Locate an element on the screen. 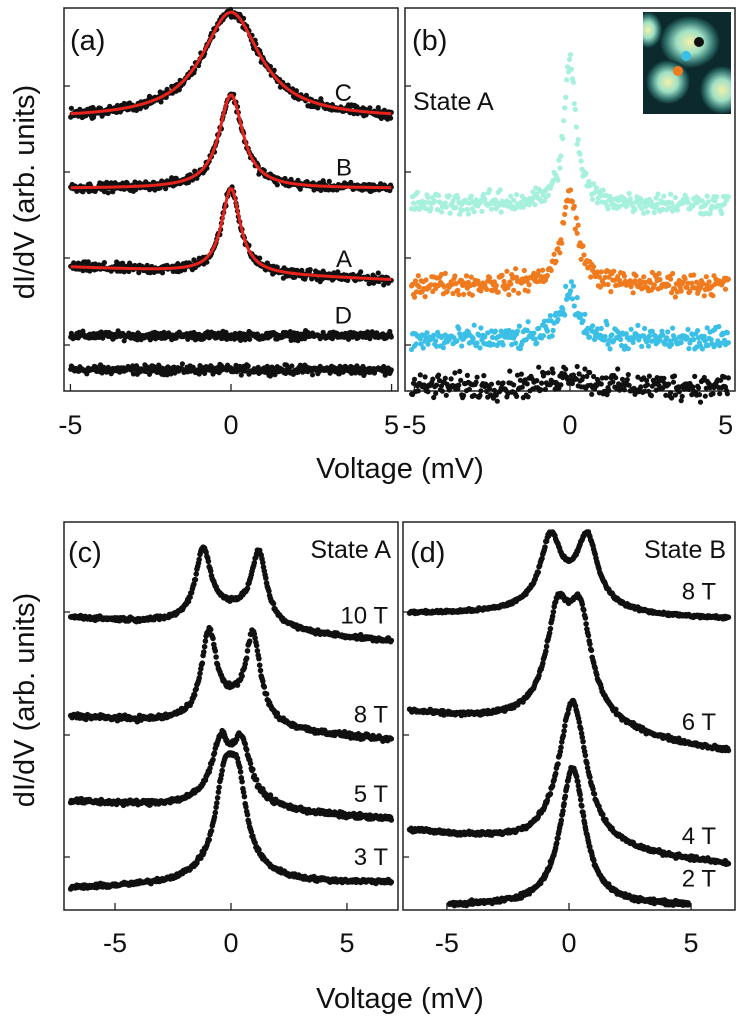 Image resolution: width=739 pixels, height=1026 pixels. panel-b-state-label: State A is located at coordinates (453, 102).